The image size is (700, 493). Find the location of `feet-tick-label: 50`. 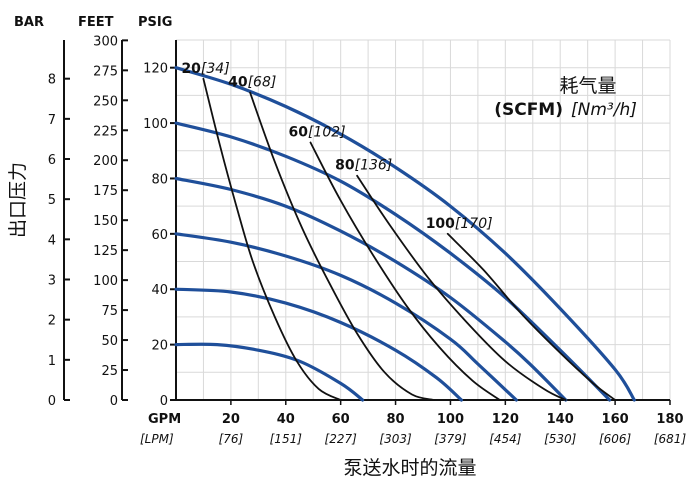

feet-tick-label: 50 is located at coordinates (109, 341).